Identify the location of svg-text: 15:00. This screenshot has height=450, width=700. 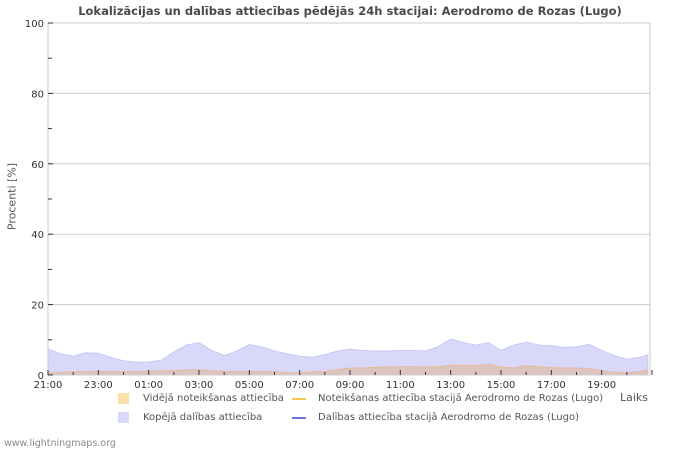
(501, 385).